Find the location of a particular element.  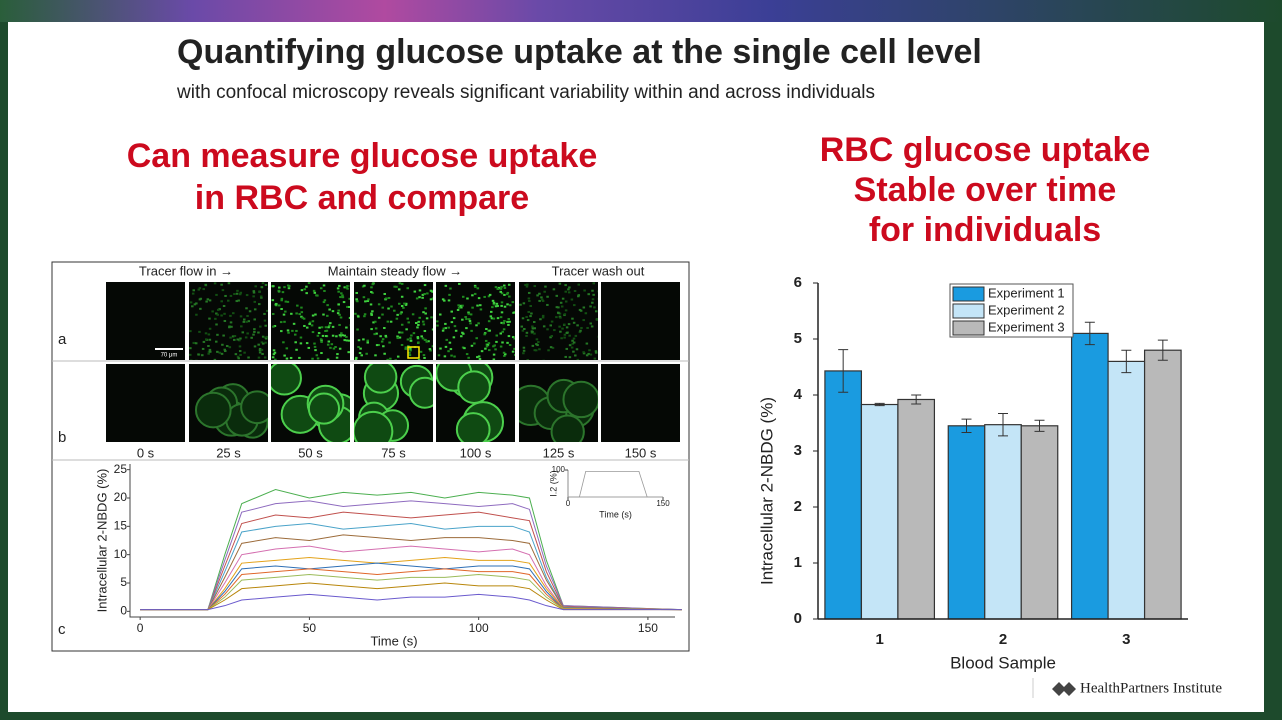

y-tick-label: 3 is located at coordinates (798, 450).